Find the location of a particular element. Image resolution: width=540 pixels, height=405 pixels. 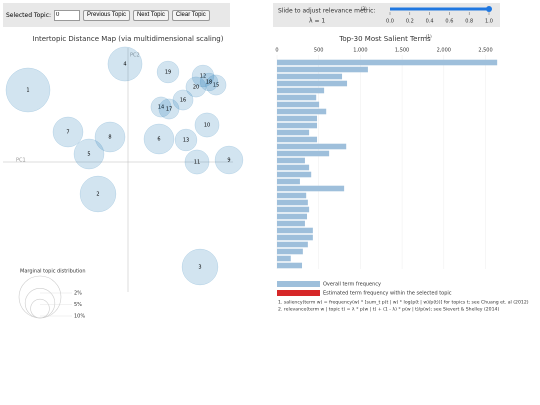

next-button: Next Topic is located at coordinates (150, 15).